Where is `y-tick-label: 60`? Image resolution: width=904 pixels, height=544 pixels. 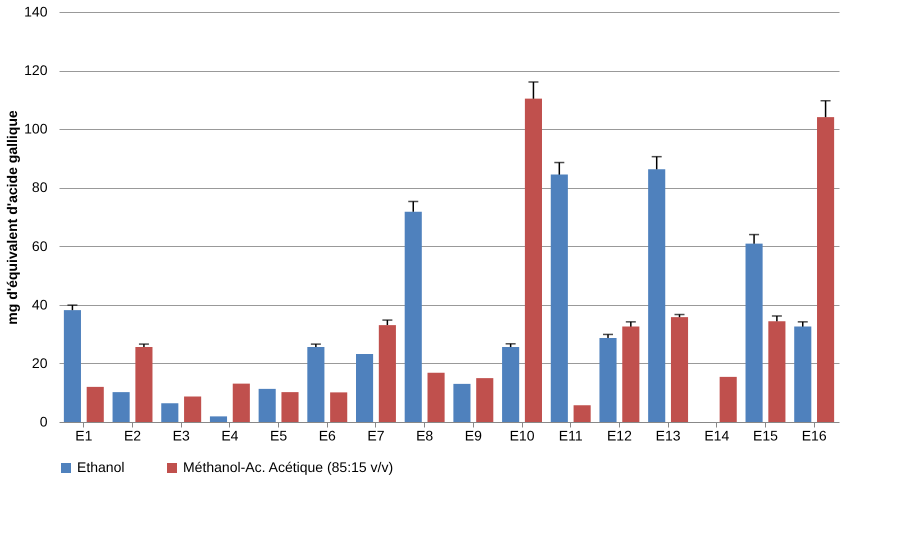 y-tick-label: 60 is located at coordinates (40, 246).